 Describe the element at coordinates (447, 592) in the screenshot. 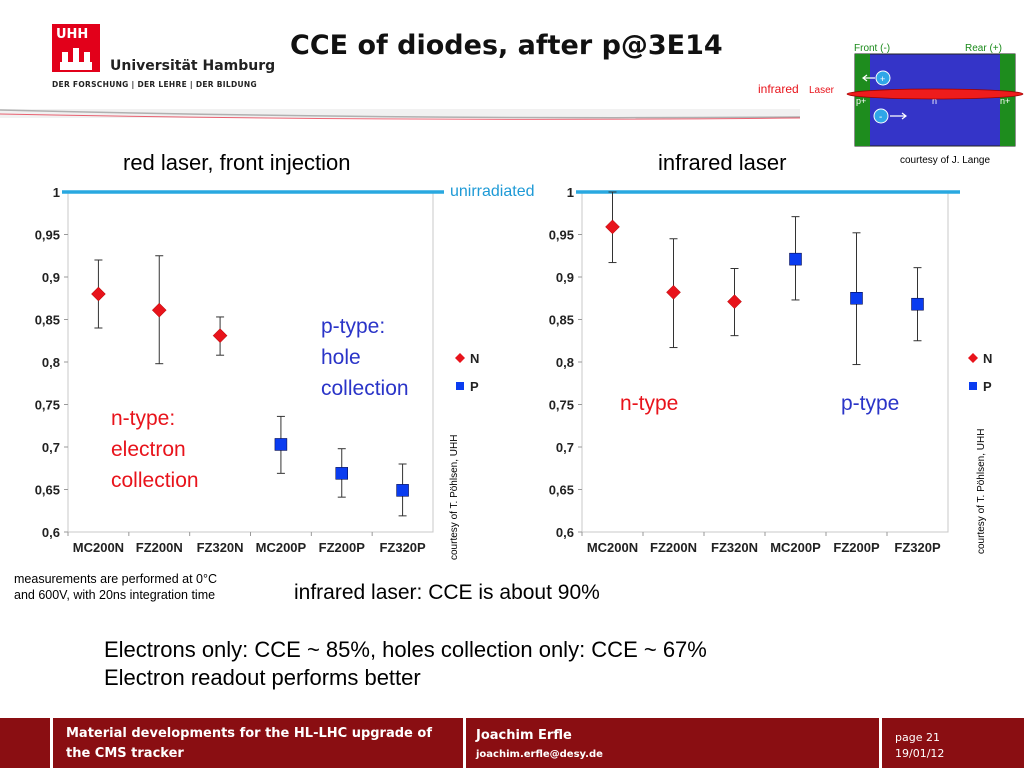

I see `infrared-cce-note: infrared laser: CCE is about 90%` at that location.